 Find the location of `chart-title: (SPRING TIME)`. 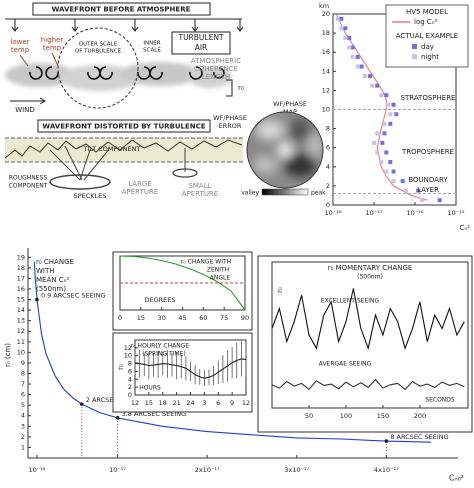

chart-title: (SPRING TIME) is located at coordinates (164, 354).